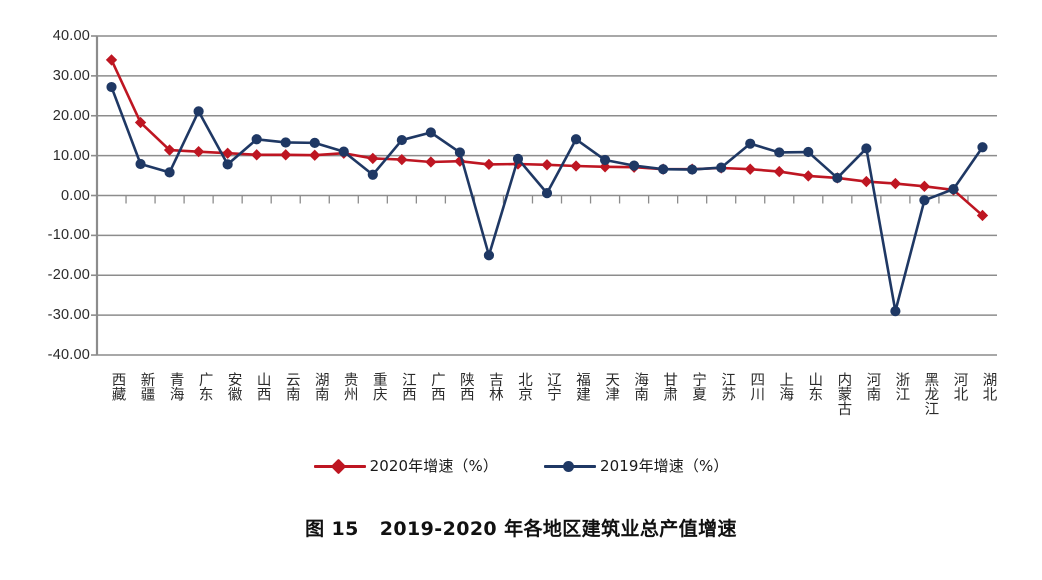 The width and height of the screenshot is (1042, 580). What do you see at coordinates (756, 386) in the screenshot?
I see `x-tick-label-22: 四川` at bounding box center [756, 386].